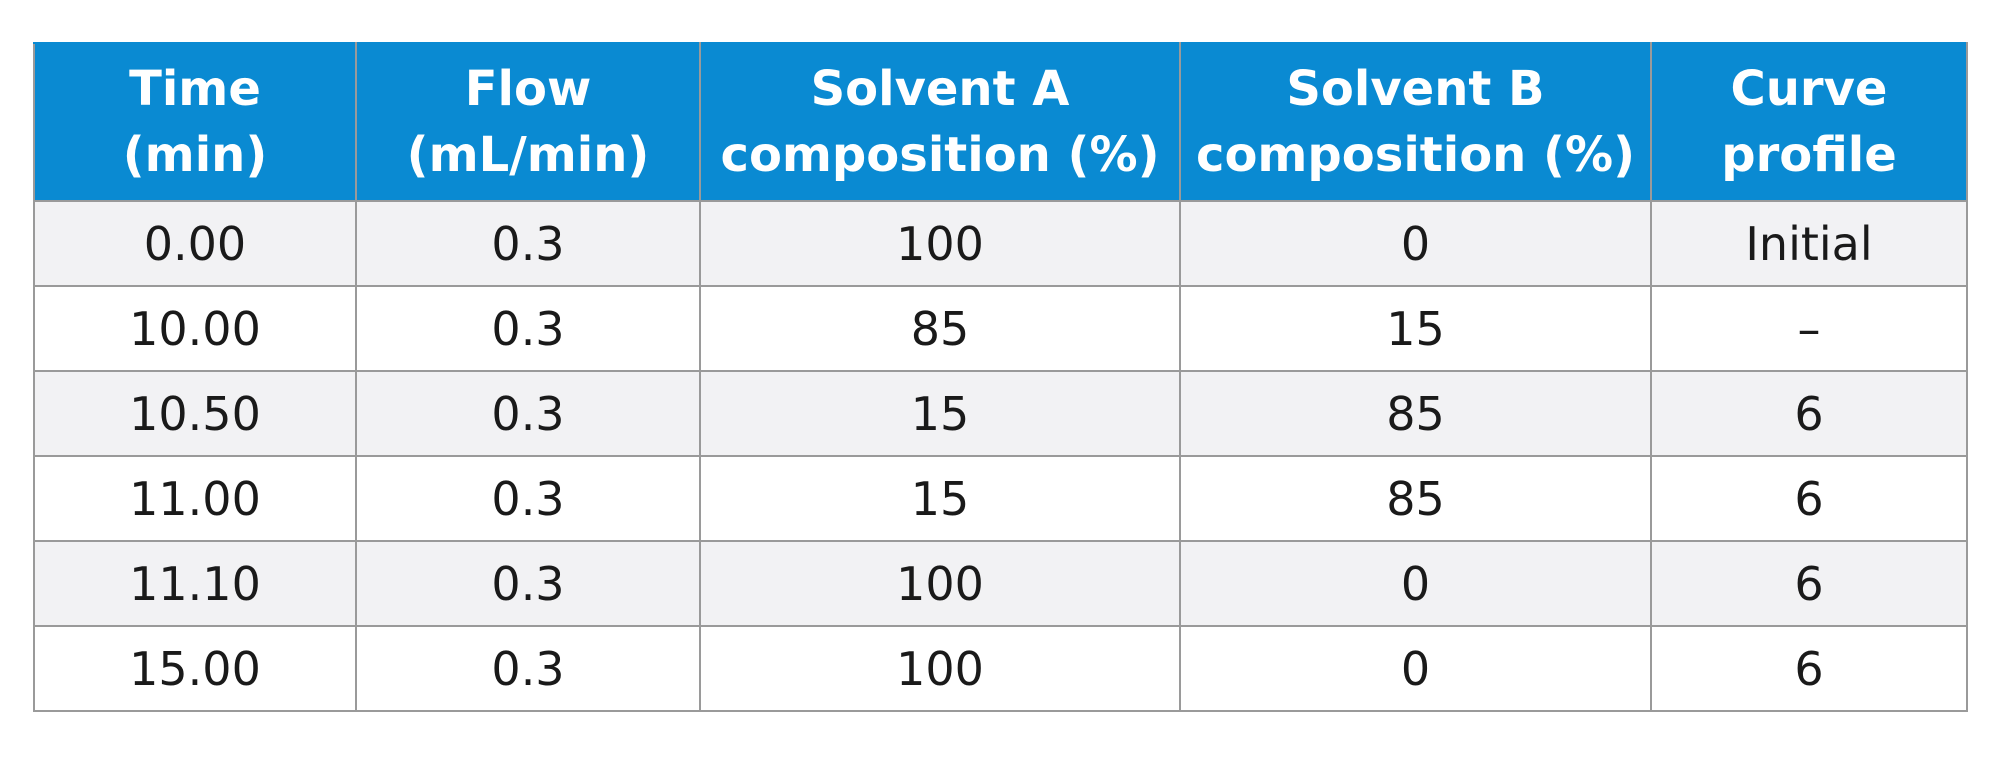 This screenshot has height=757, width=2000. I want to click on table-row: 10.50 0.3 15 85 6, so click(1000, 413).